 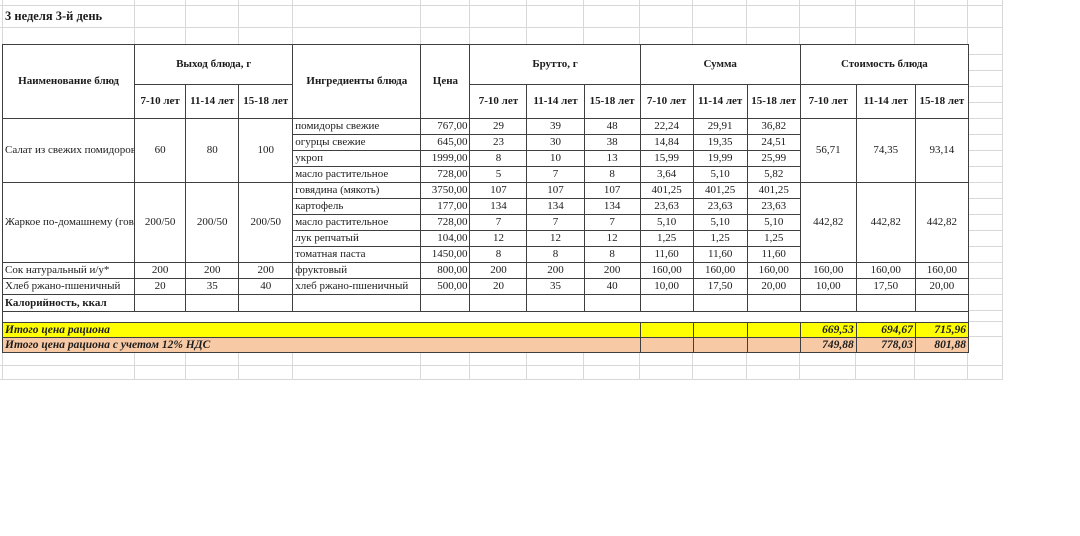 I want to click on col-header-output-group: Выход блюда, г, so click(x=214, y=64).